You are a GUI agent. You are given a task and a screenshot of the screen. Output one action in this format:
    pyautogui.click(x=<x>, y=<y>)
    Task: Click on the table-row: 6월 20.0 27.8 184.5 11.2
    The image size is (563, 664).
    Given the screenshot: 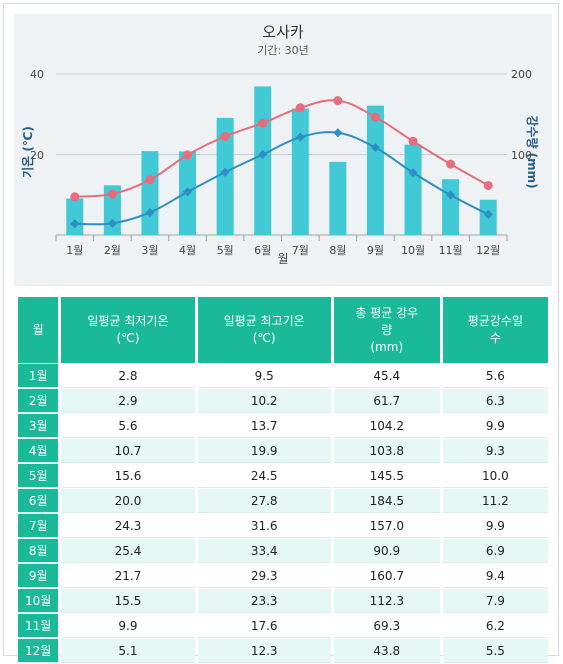 What is the action you would take?
    pyautogui.click(x=283, y=501)
    